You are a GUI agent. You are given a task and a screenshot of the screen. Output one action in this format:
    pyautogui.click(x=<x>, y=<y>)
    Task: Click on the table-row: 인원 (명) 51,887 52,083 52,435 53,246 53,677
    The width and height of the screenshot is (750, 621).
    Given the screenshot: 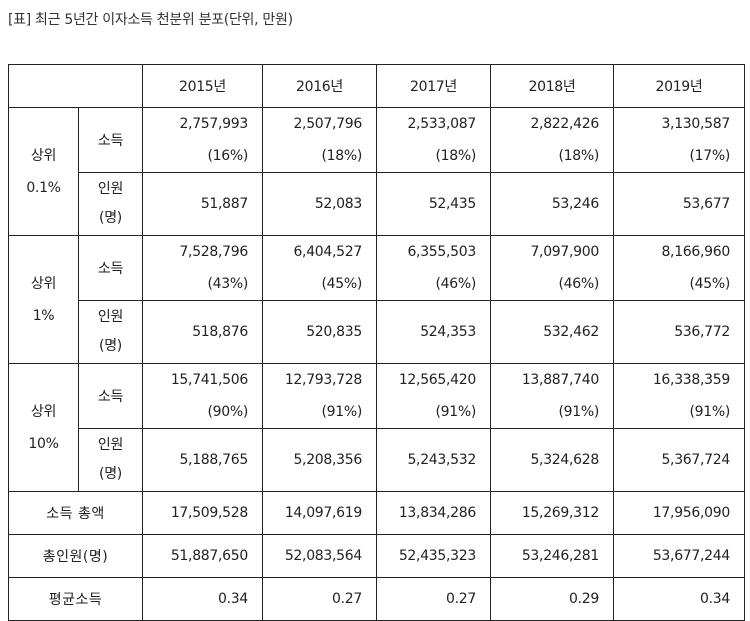 What is the action you would take?
    pyautogui.click(x=377, y=204)
    